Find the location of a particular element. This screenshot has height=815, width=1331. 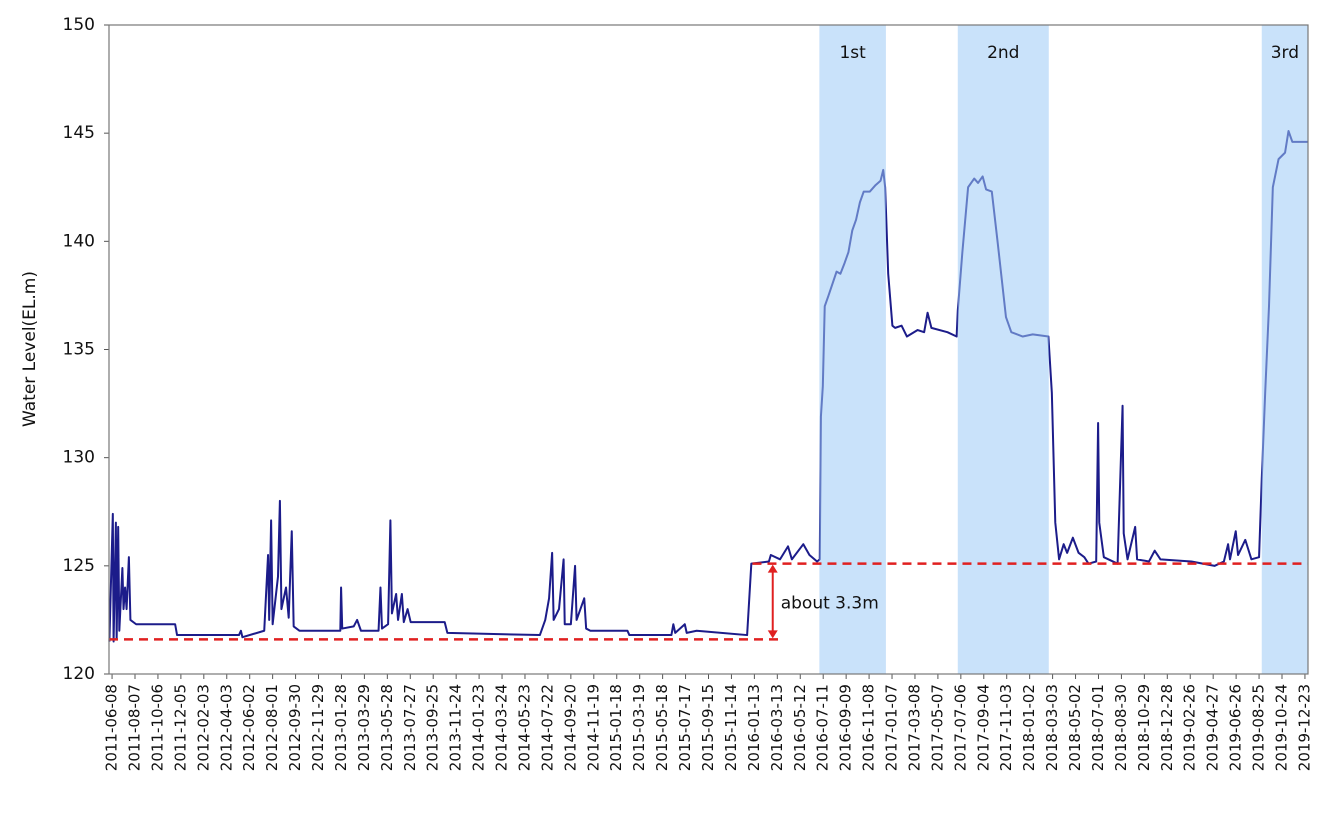

x-tick-label: 2013-11-24 is located at coordinates (456, 727).